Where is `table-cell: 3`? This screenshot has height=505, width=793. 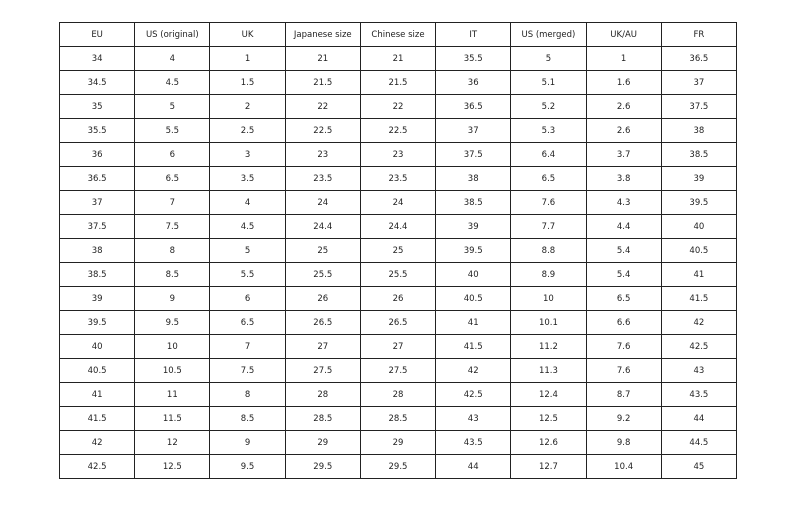 table-cell: 3 is located at coordinates (247, 154).